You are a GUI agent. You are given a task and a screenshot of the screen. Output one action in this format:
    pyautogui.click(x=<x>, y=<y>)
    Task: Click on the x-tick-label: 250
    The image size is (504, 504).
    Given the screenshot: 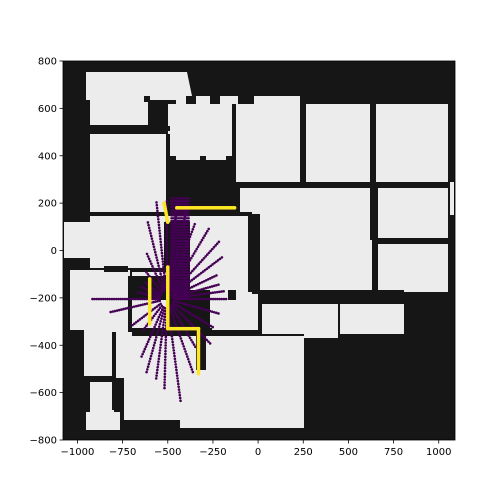 What is the action you would take?
    pyautogui.click(x=303, y=452)
    